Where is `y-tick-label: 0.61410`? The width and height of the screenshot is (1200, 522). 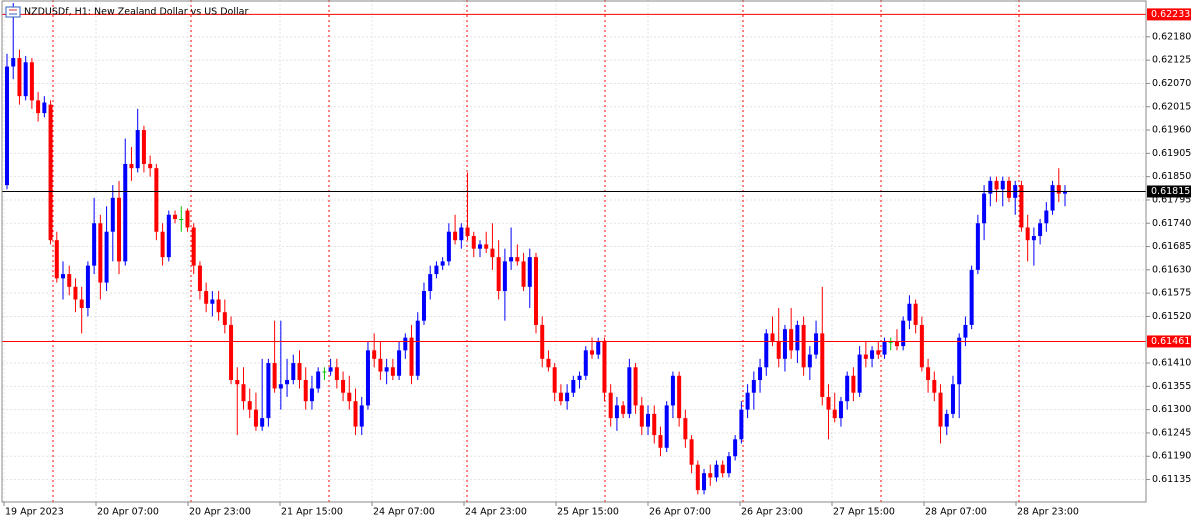 y-tick-label: 0.61410 is located at coordinates (1171, 363).